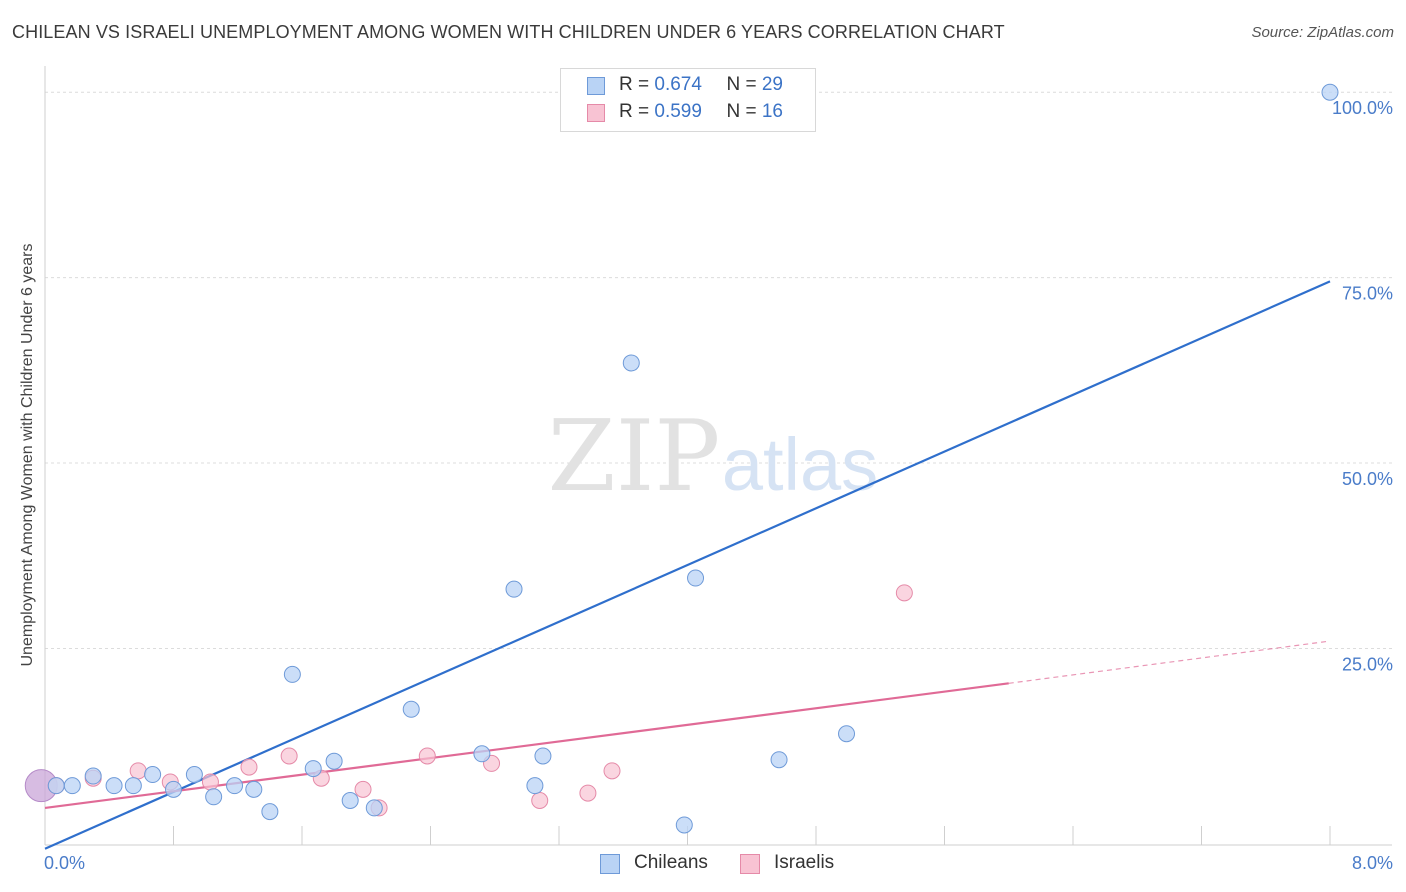 The image size is (1406, 892). I want to click on x-tick-label: 8.0%, so click(1372, 863).